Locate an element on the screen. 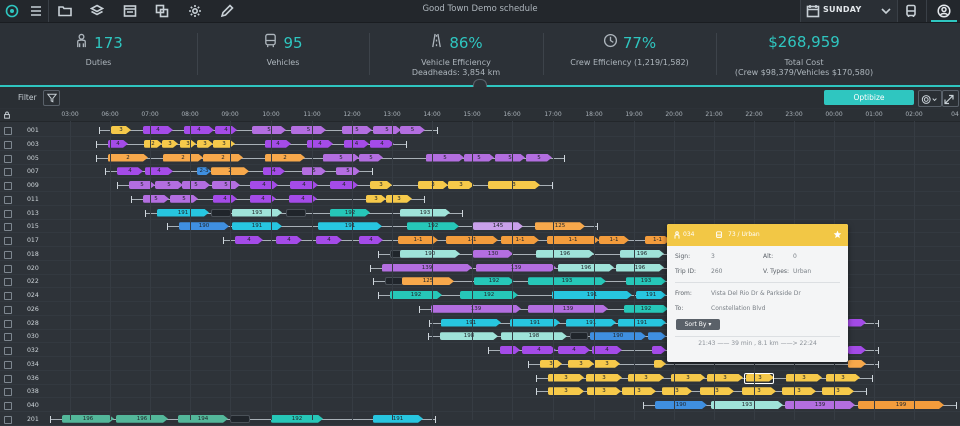 The height and width of the screenshot is (426, 960). optimize-button: Optibize is located at coordinates (869, 97).